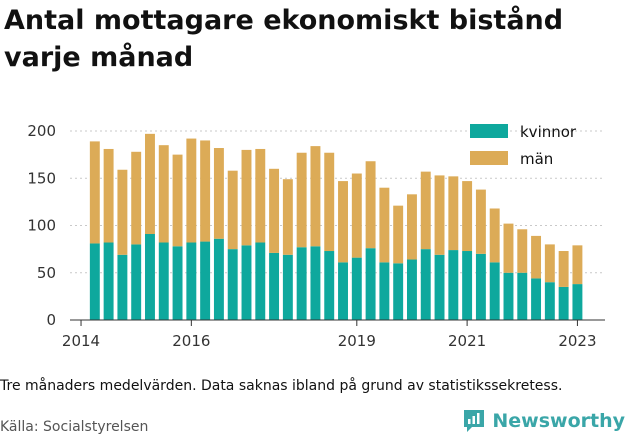  I want to click on y-tick-label: 200, so click(41, 131).